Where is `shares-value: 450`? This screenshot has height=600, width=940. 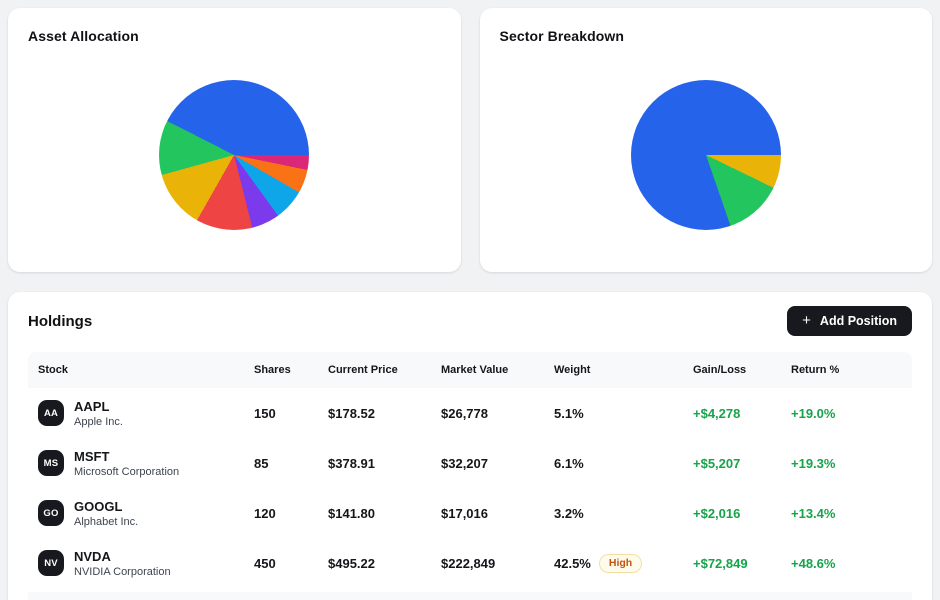 shares-value: 450 is located at coordinates (265, 563).